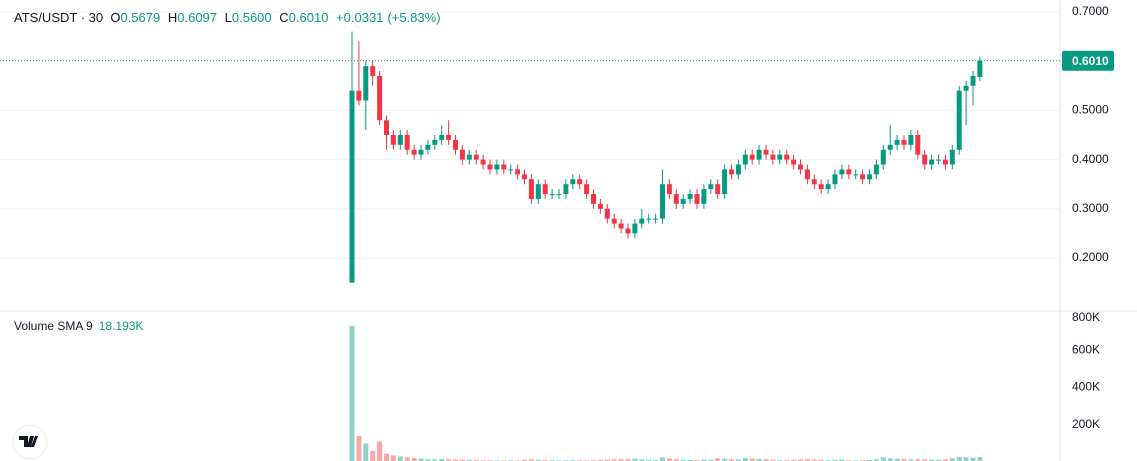 The height and width of the screenshot is (461, 1137). Describe the element at coordinates (78, 326) in the screenshot. I see `volume-legend: Volume SMA 9 18.193K` at that location.